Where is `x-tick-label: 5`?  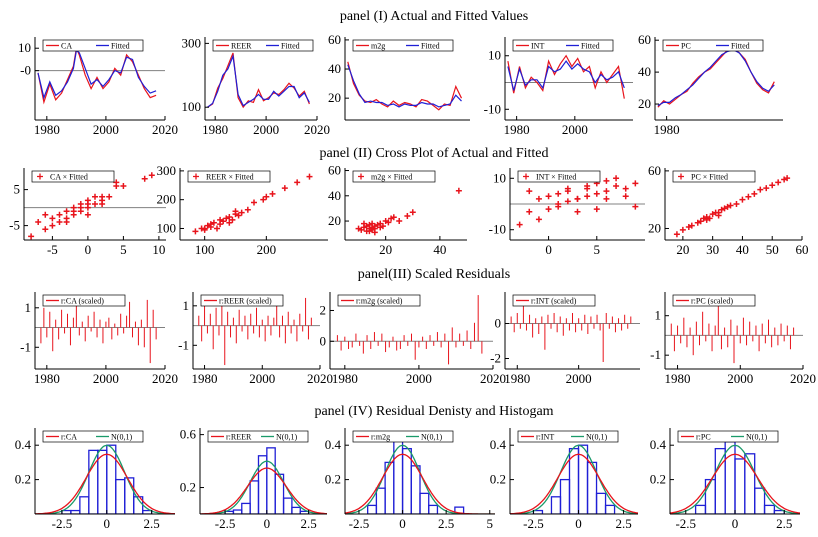 x-tick-label: 5 is located at coordinates (490, 523).